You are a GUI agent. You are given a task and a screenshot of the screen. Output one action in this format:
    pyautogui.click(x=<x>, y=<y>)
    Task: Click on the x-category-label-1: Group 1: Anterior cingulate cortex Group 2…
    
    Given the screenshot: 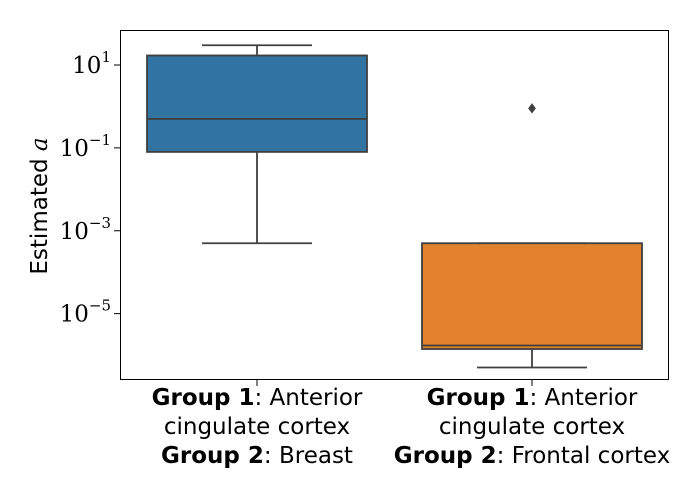 What is the action you would take?
    pyautogui.click(x=257, y=427)
    